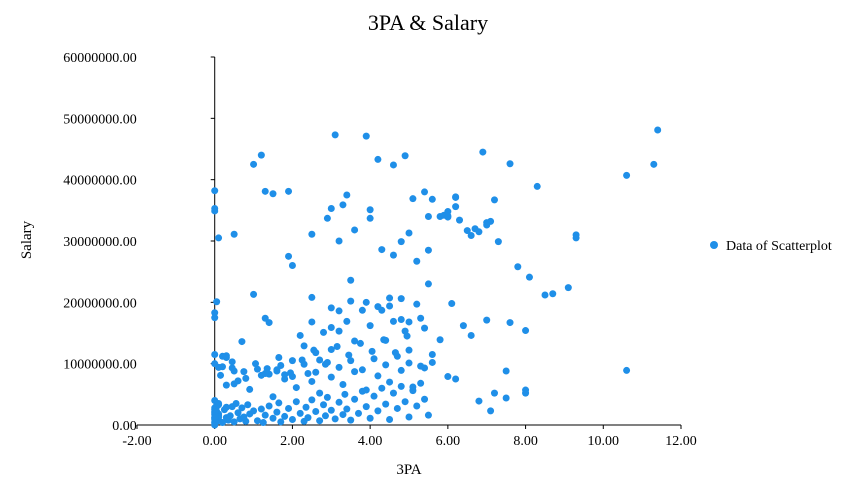  Describe the element at coordinates (771, 246) in the screenshot. I see `legend: Data of Scatterplot` at that location.